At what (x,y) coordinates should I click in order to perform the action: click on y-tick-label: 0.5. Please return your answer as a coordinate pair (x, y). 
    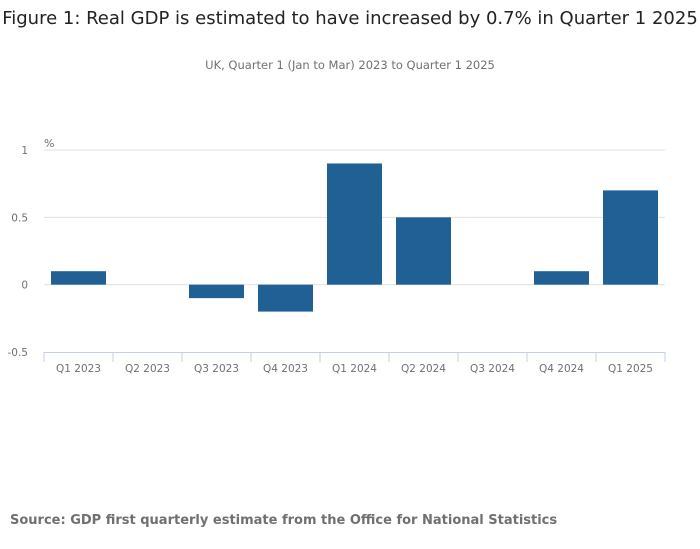
    Looking at the image, I should click on (19, 218).